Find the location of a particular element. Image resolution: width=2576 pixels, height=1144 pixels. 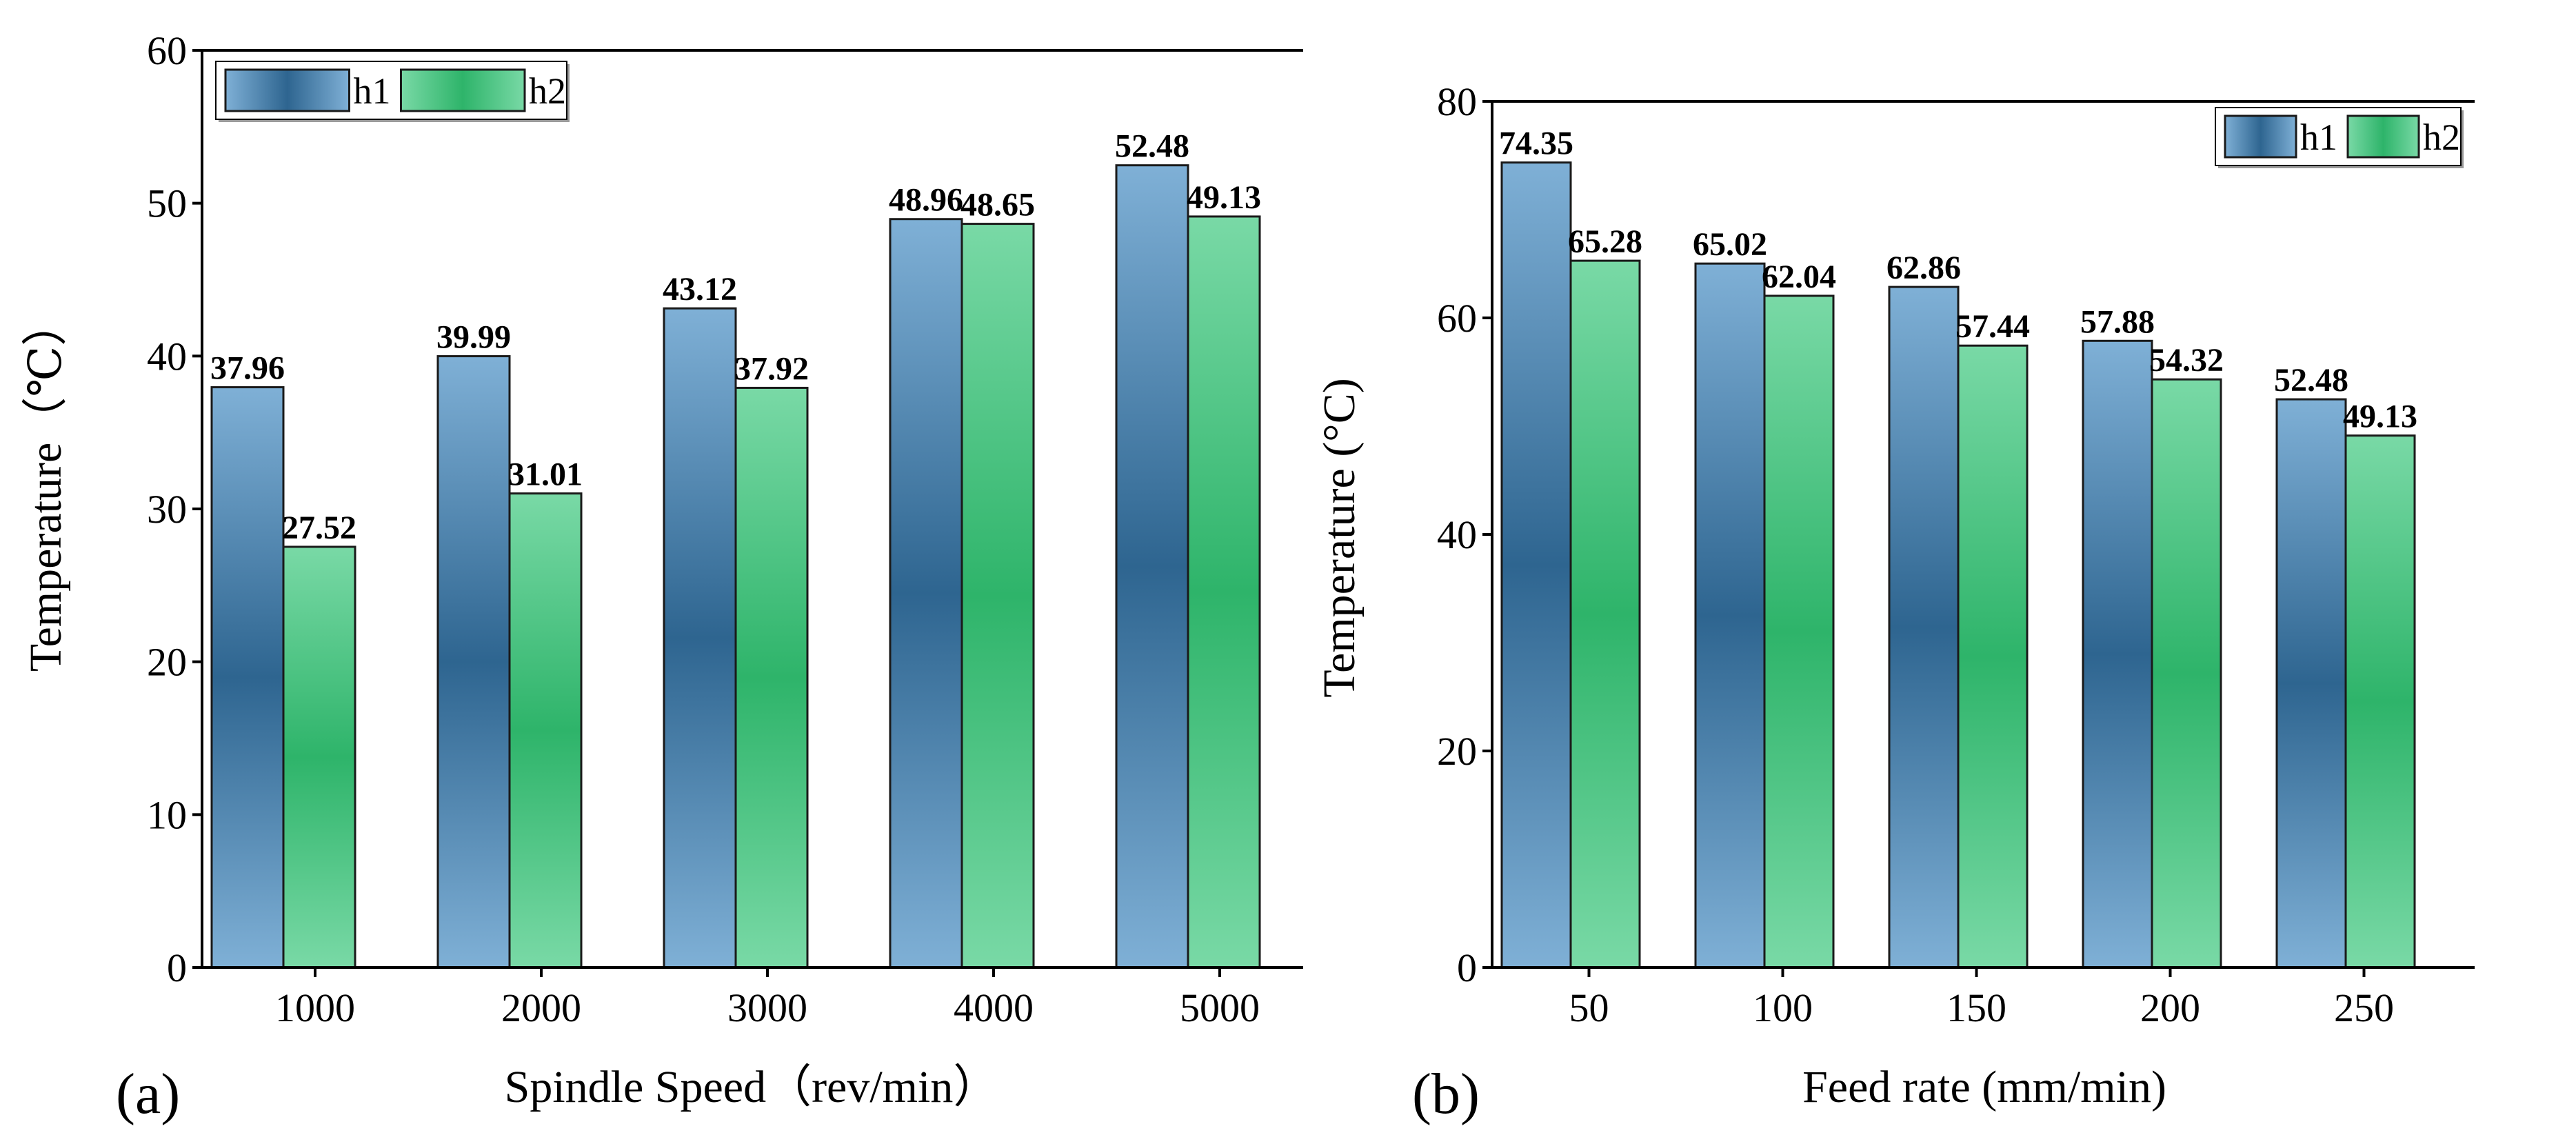

panel-label-b: (b) is located at coordinates (1446, 1094).